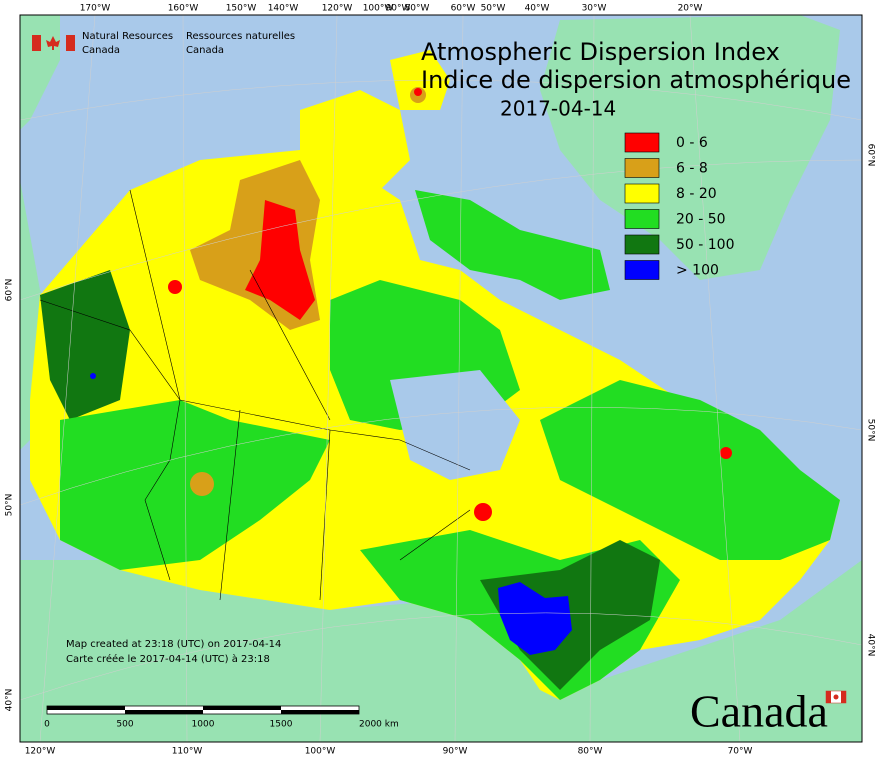  What do you see at coordinates (463, 9) in the screenshot?
I see `lon-label: 60°W` at bounding box center [463, 9].